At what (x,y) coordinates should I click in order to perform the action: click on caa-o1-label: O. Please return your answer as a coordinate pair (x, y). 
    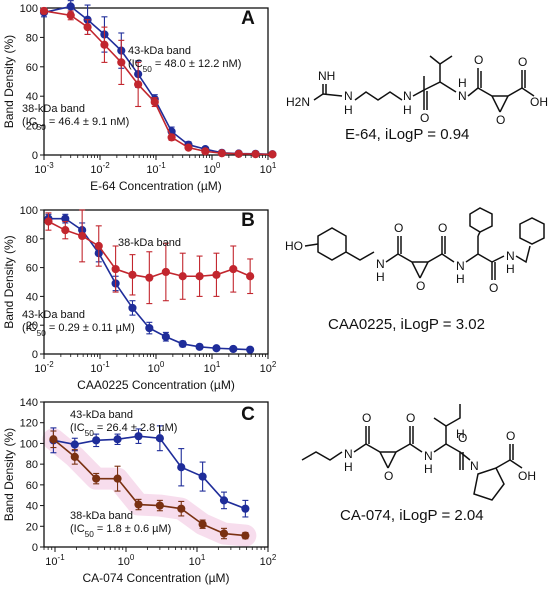
    Looking at the image, I should click on (398, 228).